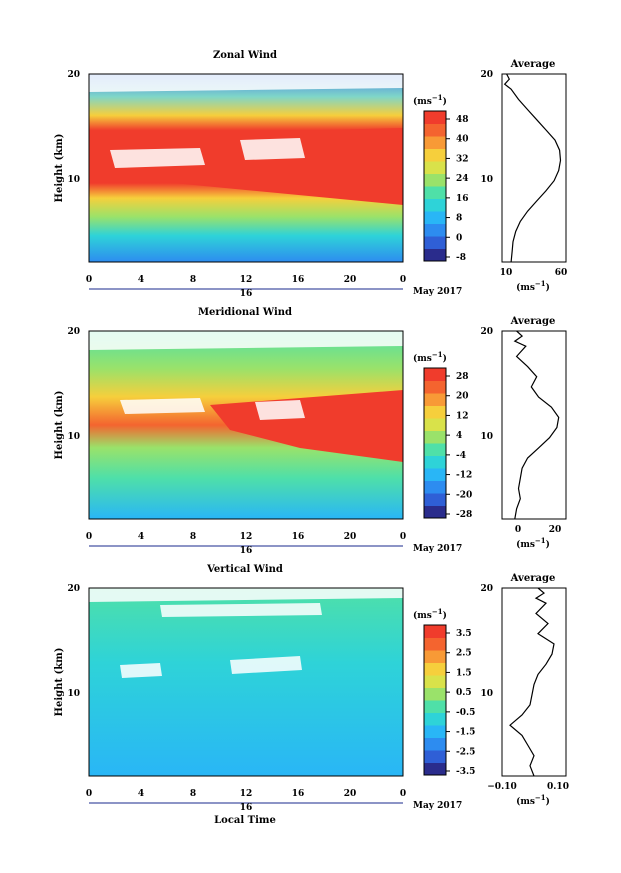  Describe the element at coordinates (501, 787) in the screenshot. I see `vertical-profile-x-tick: −0.10` at that location.